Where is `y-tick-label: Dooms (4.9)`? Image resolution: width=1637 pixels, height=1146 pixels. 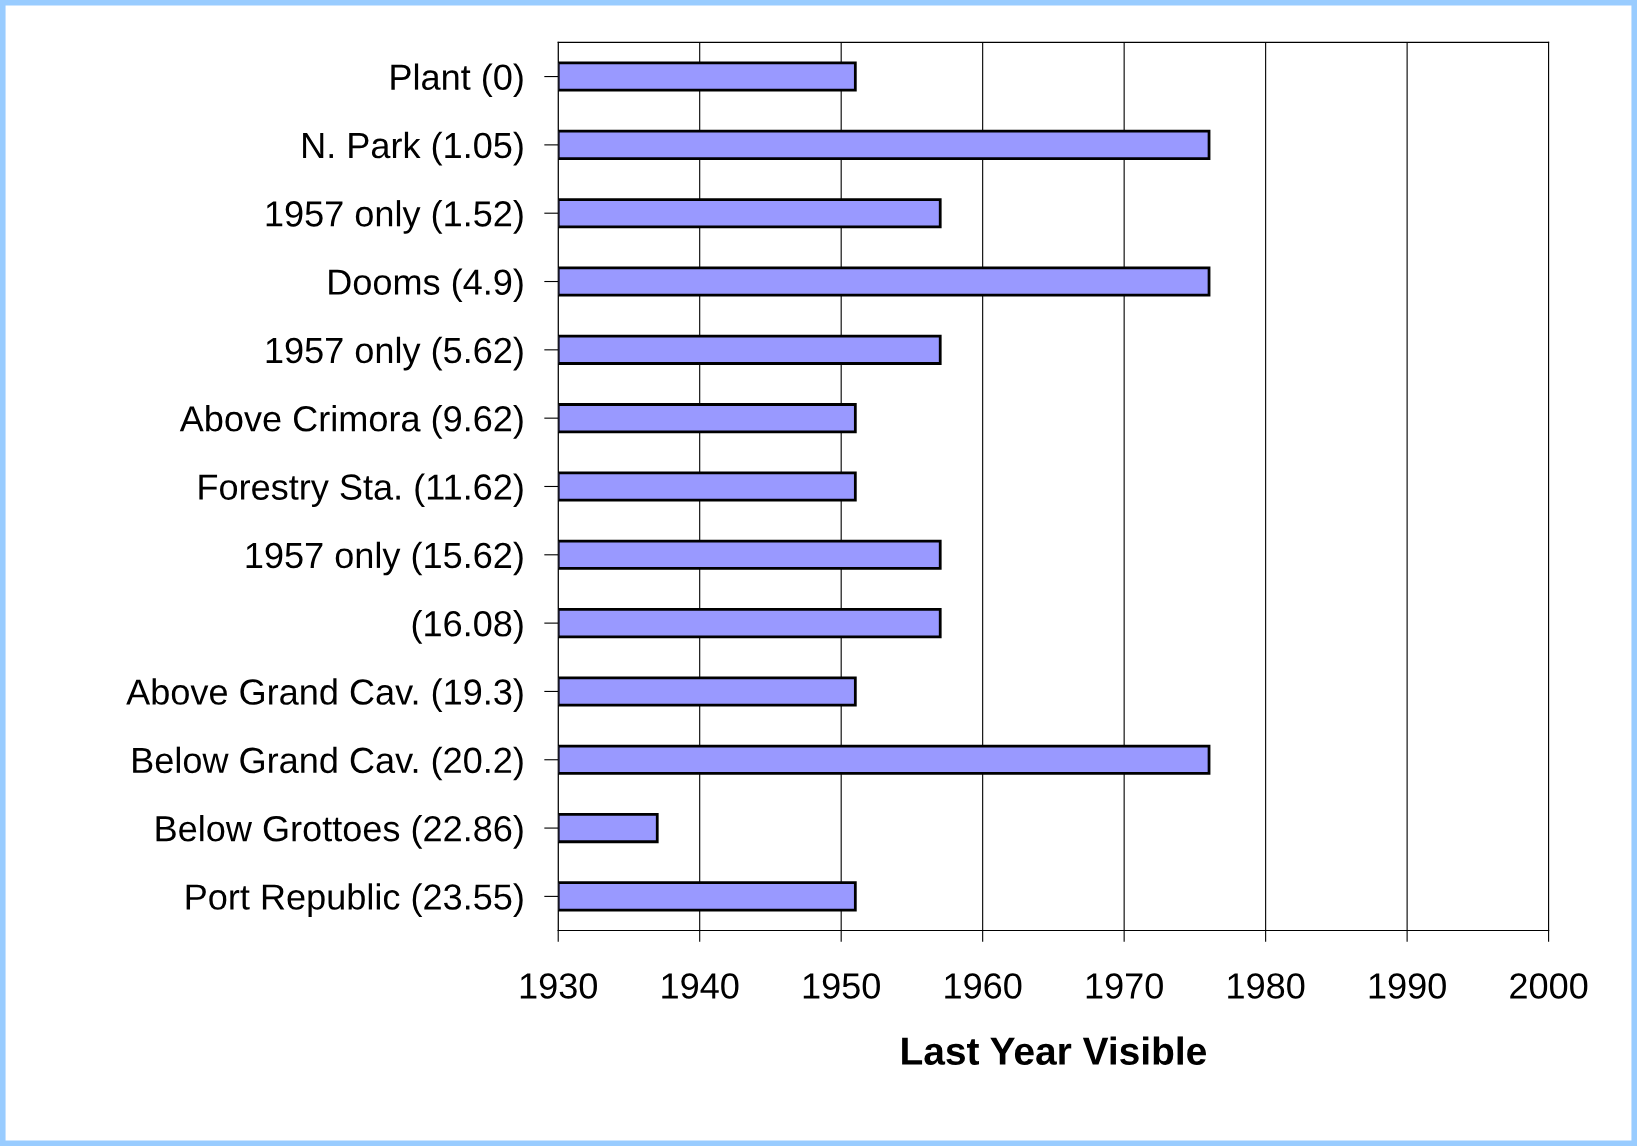
y-tick-label: Dooms (4.9) is located at coordinates (426, 285).